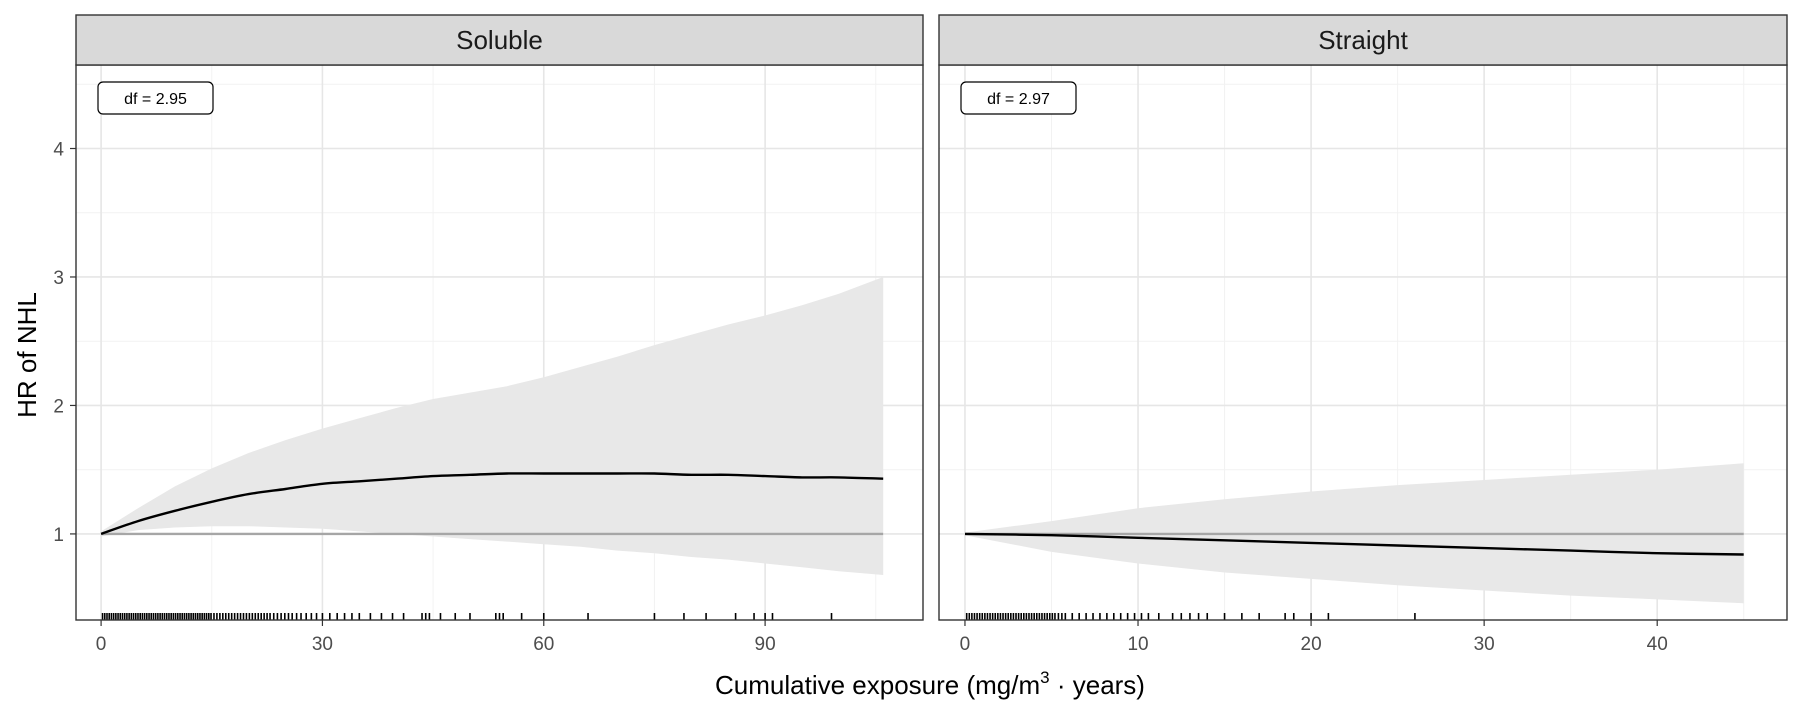  I want to click on x-tick-label: 10, so click(1137, 644).